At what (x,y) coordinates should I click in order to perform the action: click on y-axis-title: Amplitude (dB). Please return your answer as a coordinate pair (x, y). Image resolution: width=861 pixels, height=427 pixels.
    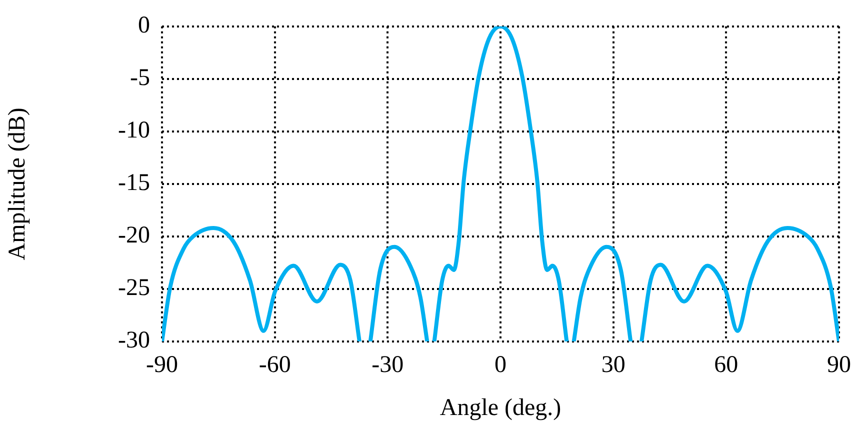
    Looking at the image, I should click on (17, 184).